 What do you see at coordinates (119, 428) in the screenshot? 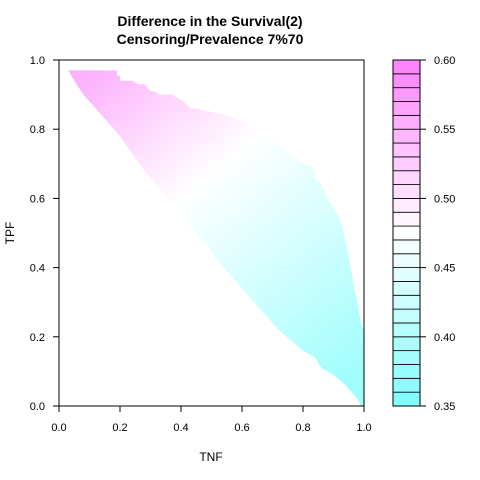
I see `x-tick-label: 0.2` at bounding box center [119, 428].